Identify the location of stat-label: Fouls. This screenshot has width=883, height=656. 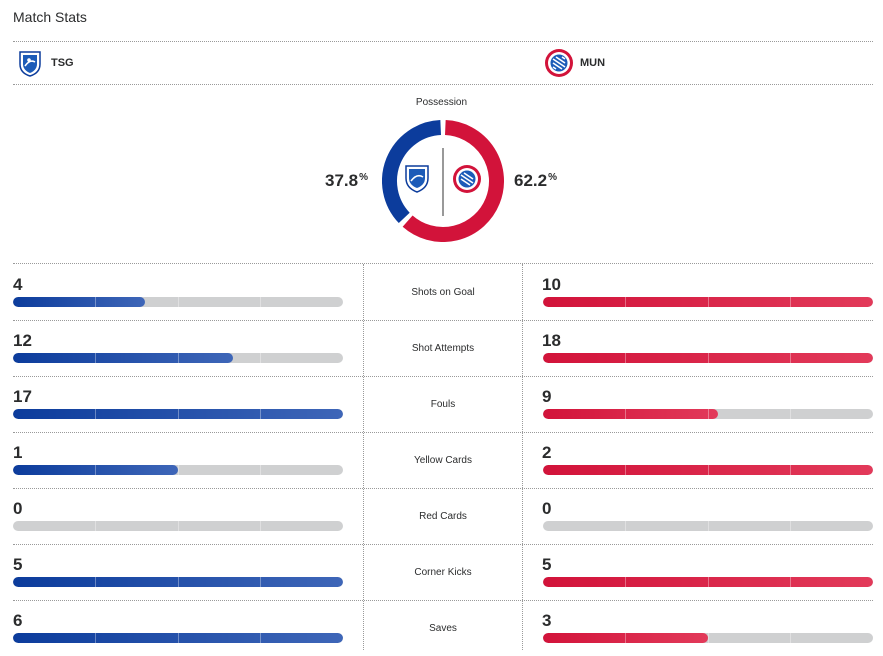
(443, 404).